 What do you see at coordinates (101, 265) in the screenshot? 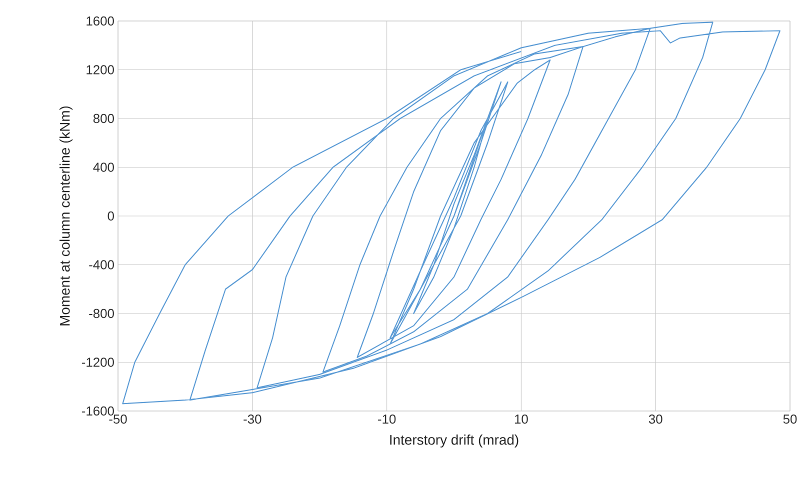
I see `y-tick-label: -400` at bounding box center [101, 265].